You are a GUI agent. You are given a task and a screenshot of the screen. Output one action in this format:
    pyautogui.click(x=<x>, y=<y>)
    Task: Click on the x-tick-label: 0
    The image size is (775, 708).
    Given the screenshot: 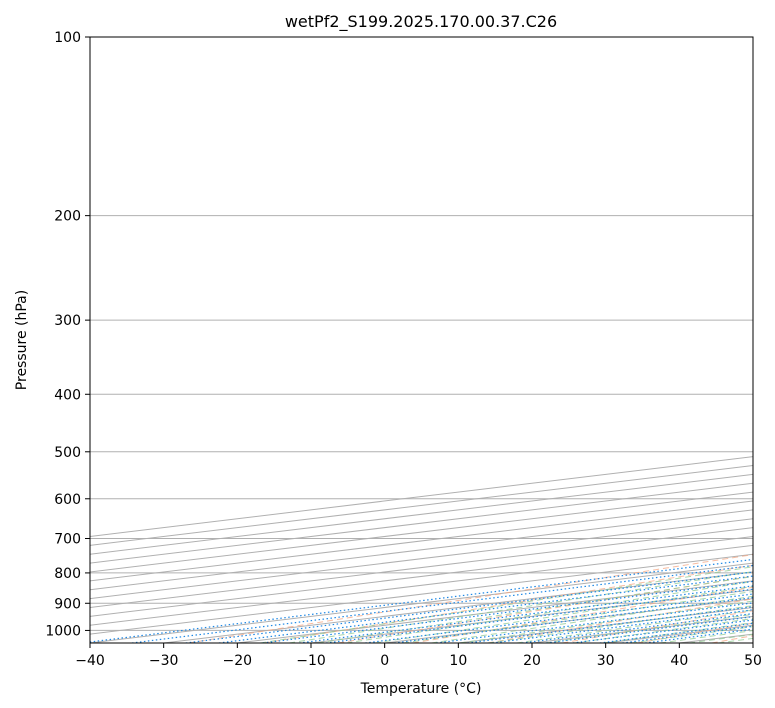 What is the action you would take?
    pyautogui.click(x=384, y=661)
    